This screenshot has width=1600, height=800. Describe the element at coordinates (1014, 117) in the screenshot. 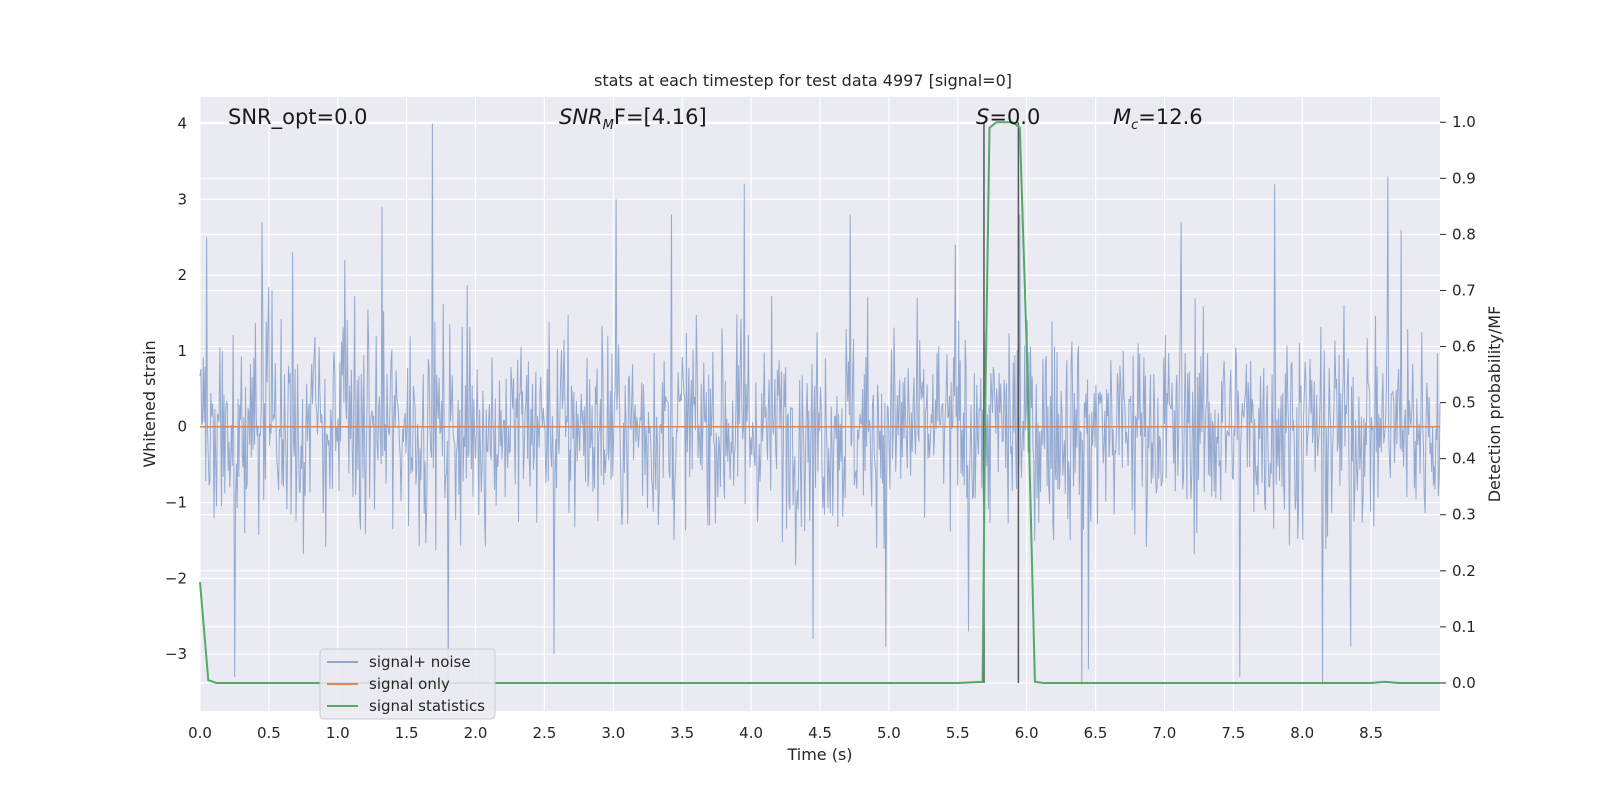

I see `annotation-s-rest: =0.0` at that location.